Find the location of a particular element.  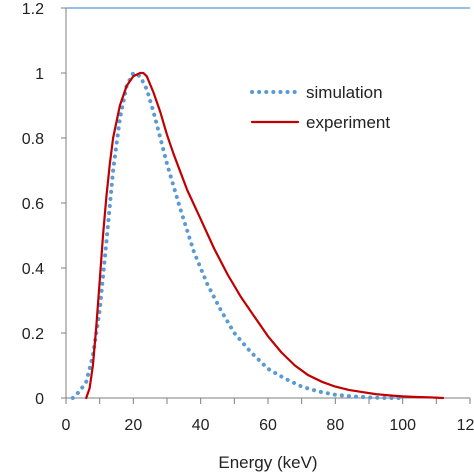

legend: simulation experiment is located at coordinates (320, 107).